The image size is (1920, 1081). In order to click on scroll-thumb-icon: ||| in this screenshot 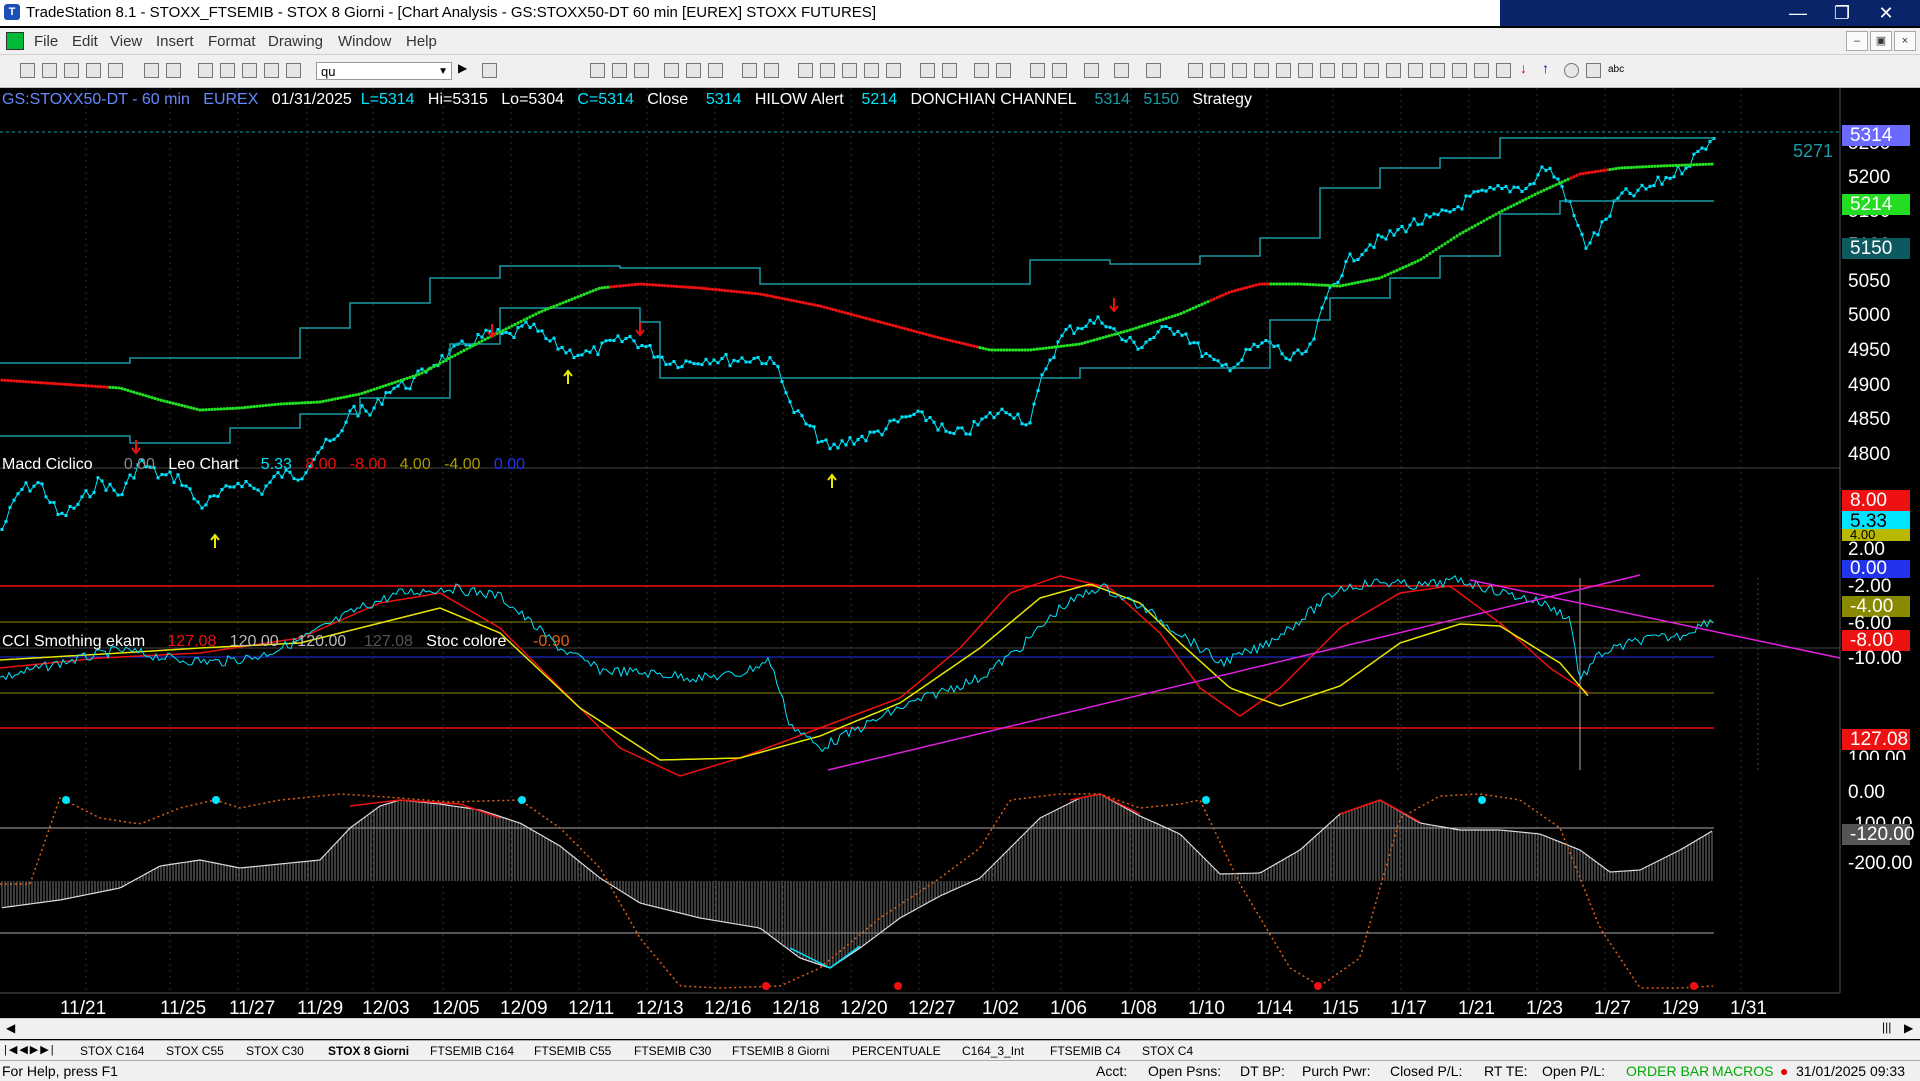, I will do `click(1887, 1027)`.